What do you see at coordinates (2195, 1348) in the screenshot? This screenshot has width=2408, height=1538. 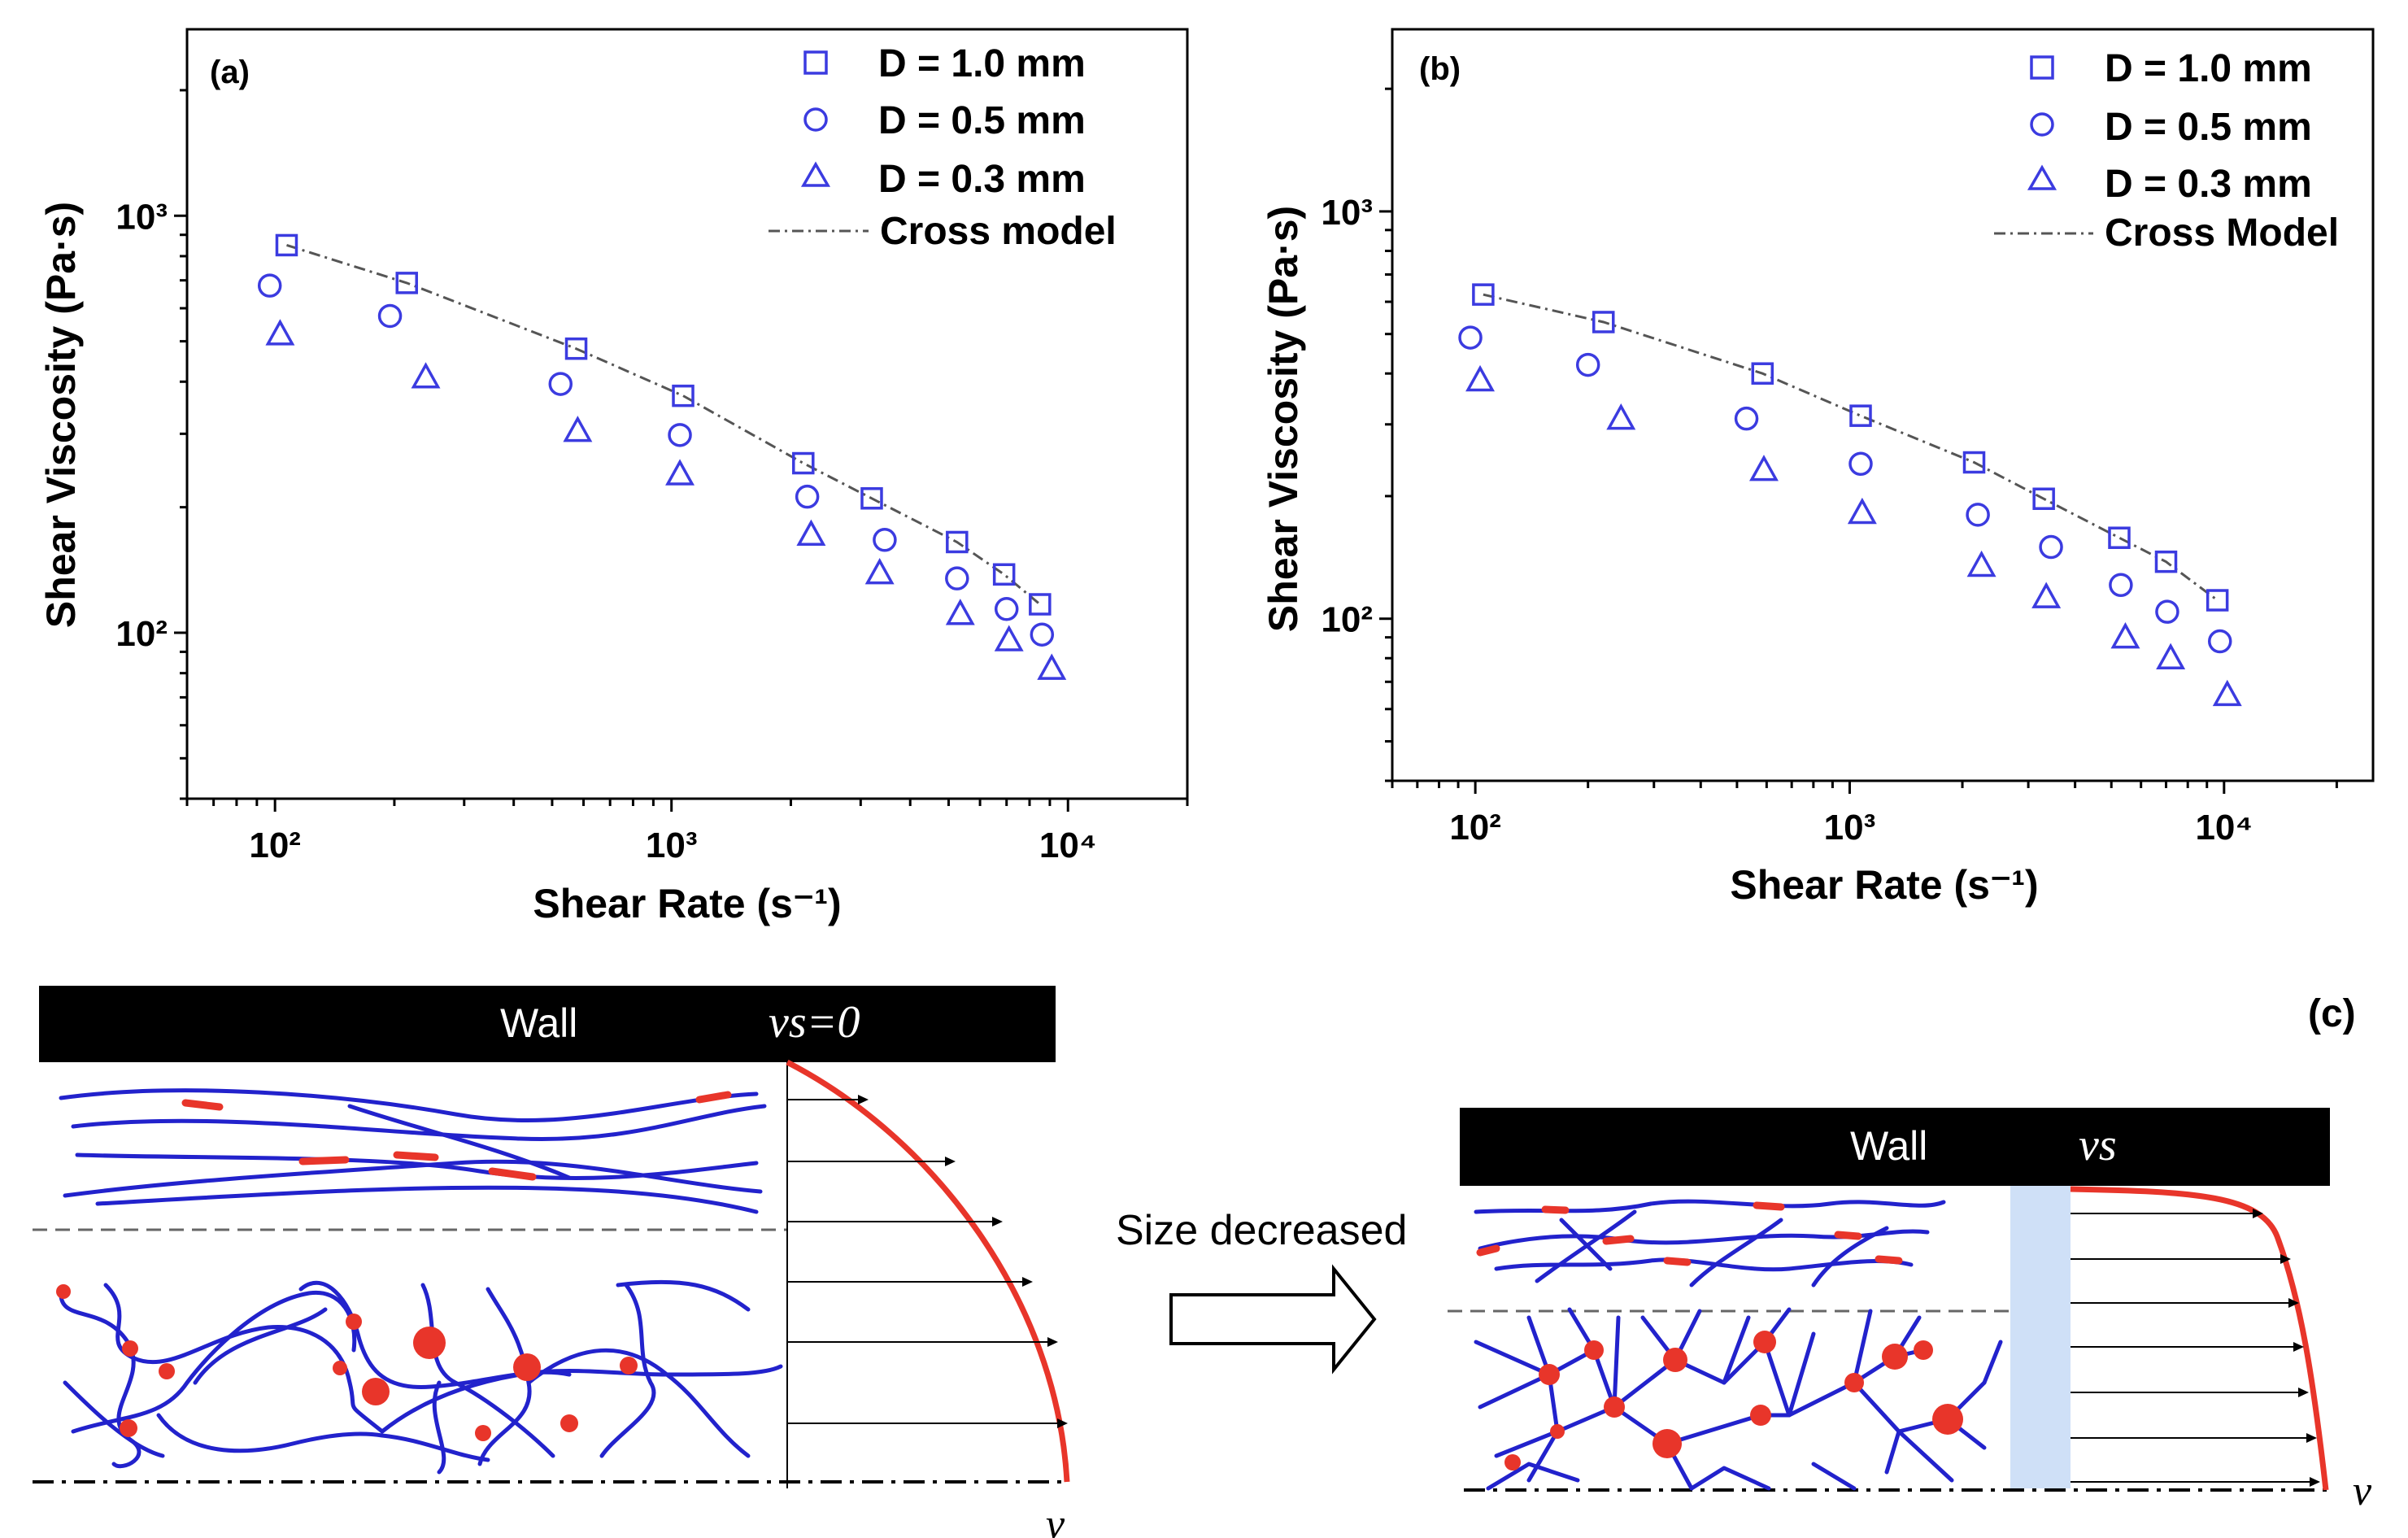 I see `right-velocity-arrows` at bounding box center [2195, 1348].